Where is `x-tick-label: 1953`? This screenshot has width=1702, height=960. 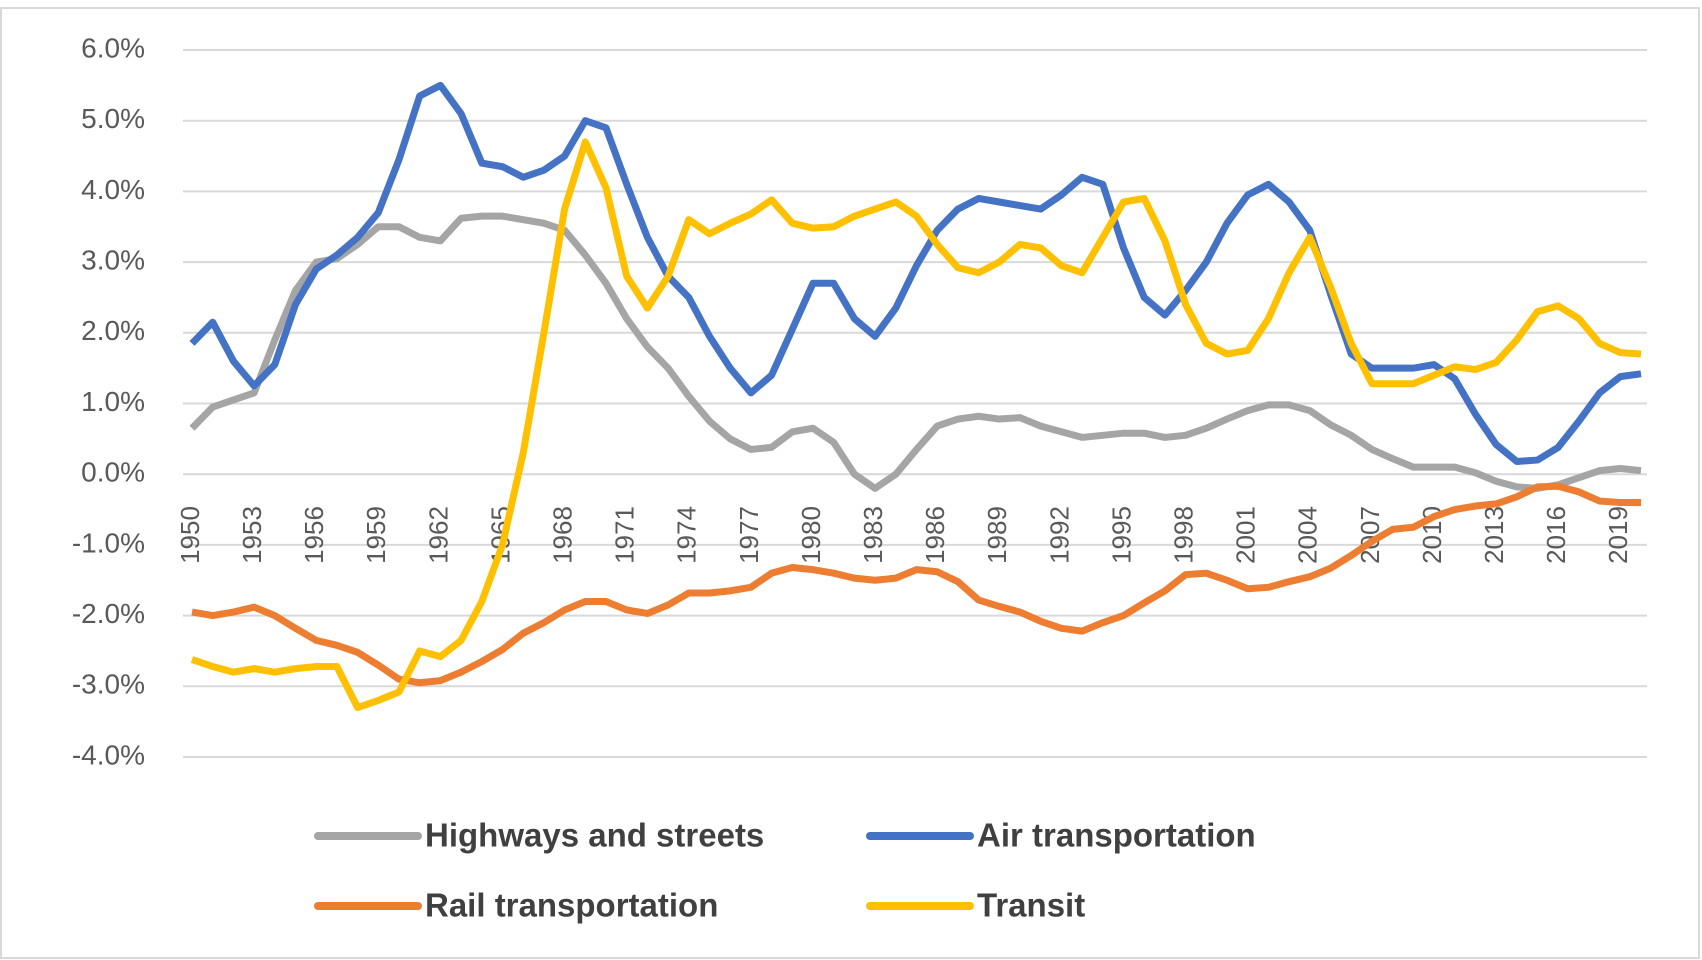
x-tick-label: 1953 is located at coordinates (252, 535).